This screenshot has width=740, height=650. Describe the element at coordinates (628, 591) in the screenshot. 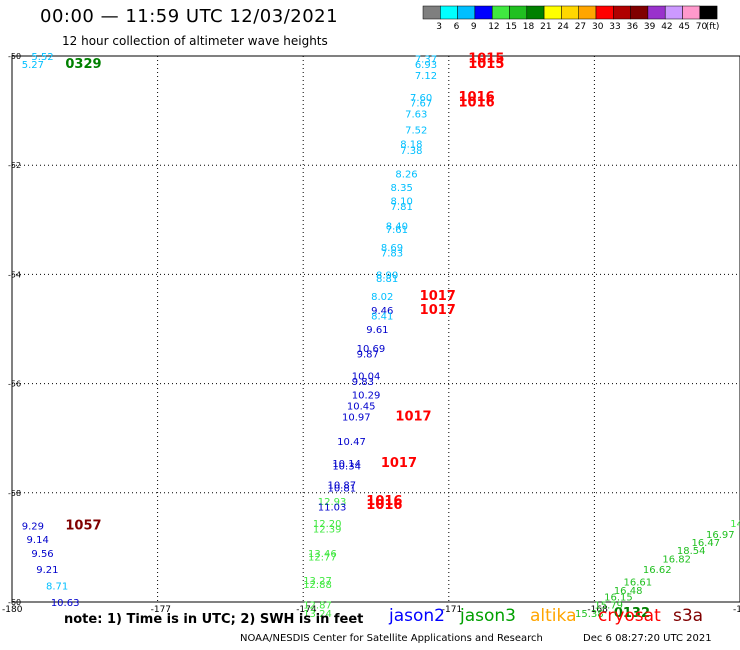

I see `wave-height-label: 16.48` at that location.